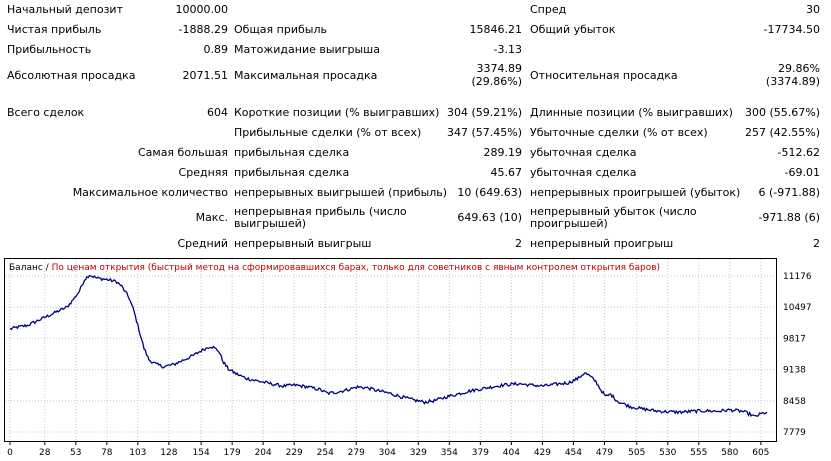 The image size is (831, 461). What do you see at coordinates (619, 132) in the screenshot?
I see `loss-trades-label: Убыточные сделки (% от всех)` at bounding box center [619, 132].